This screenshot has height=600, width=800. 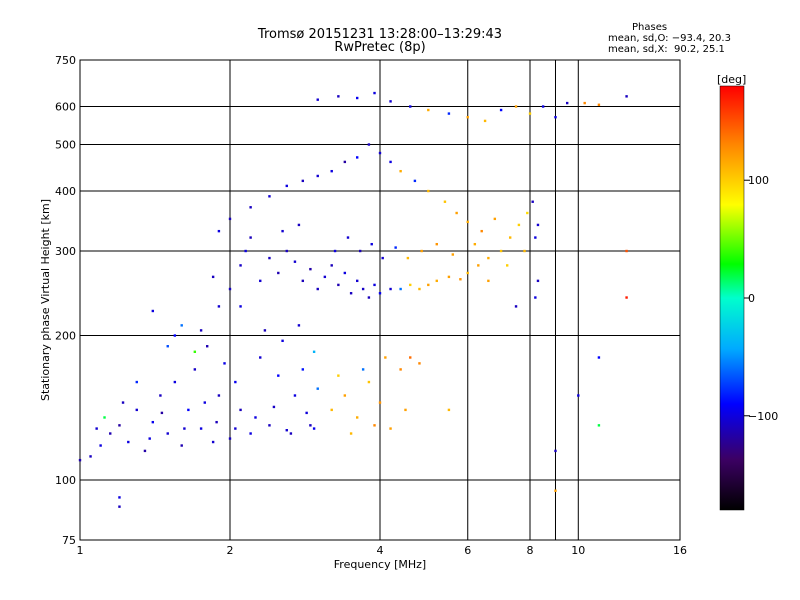 I want to click on y-tick-label: 200, so click(x=65, y=336).